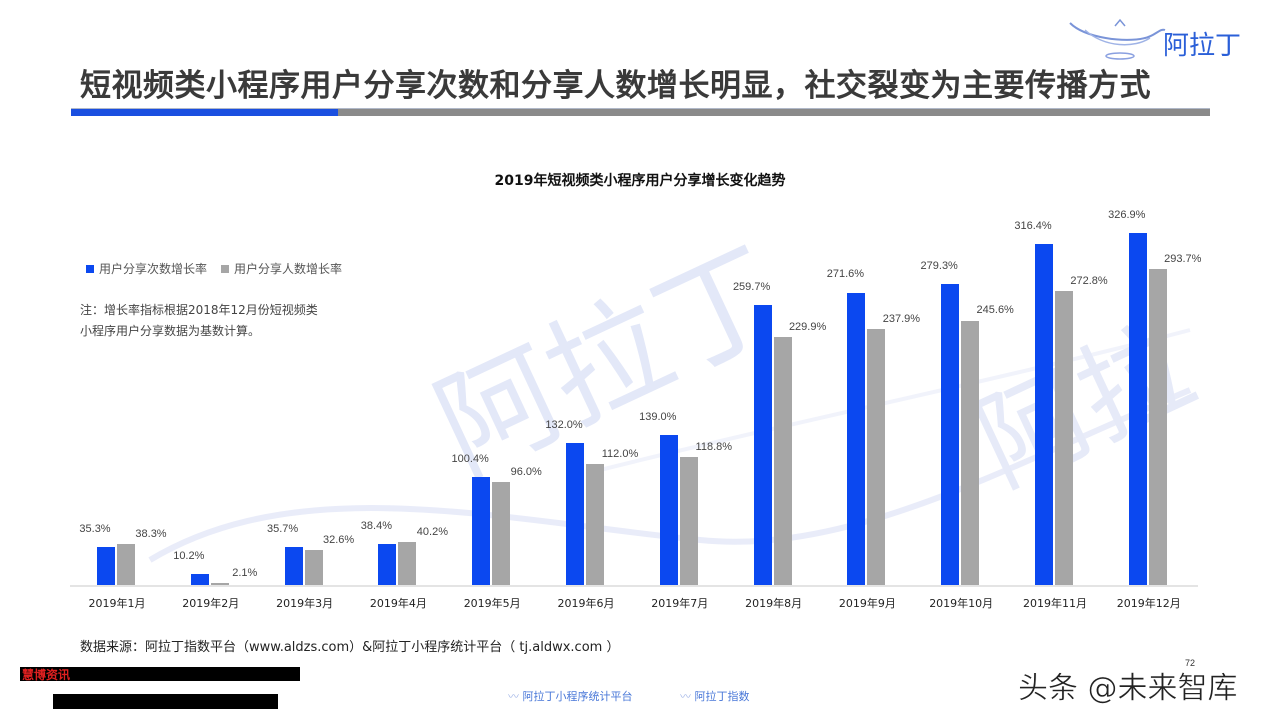 Image resolution: width=1280 pixels, height=720 pixels. What do you see at coordinates (199, 321) in the screenshot?
I see `chart-note: 注：增长率指标根据2018年12月份短视频类 小程序用户分享数据为基数计算。` at bounding box center [199, 321].